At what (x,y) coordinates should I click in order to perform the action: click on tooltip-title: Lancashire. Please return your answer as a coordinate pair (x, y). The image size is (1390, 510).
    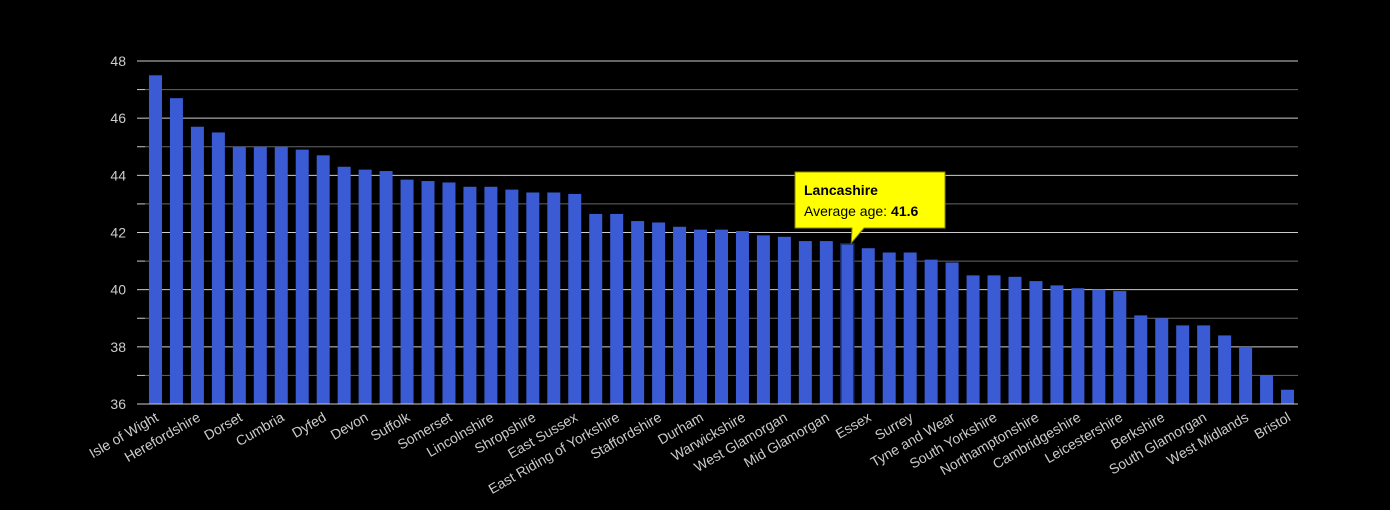
    Looking at the image, I should click on (841, 190).